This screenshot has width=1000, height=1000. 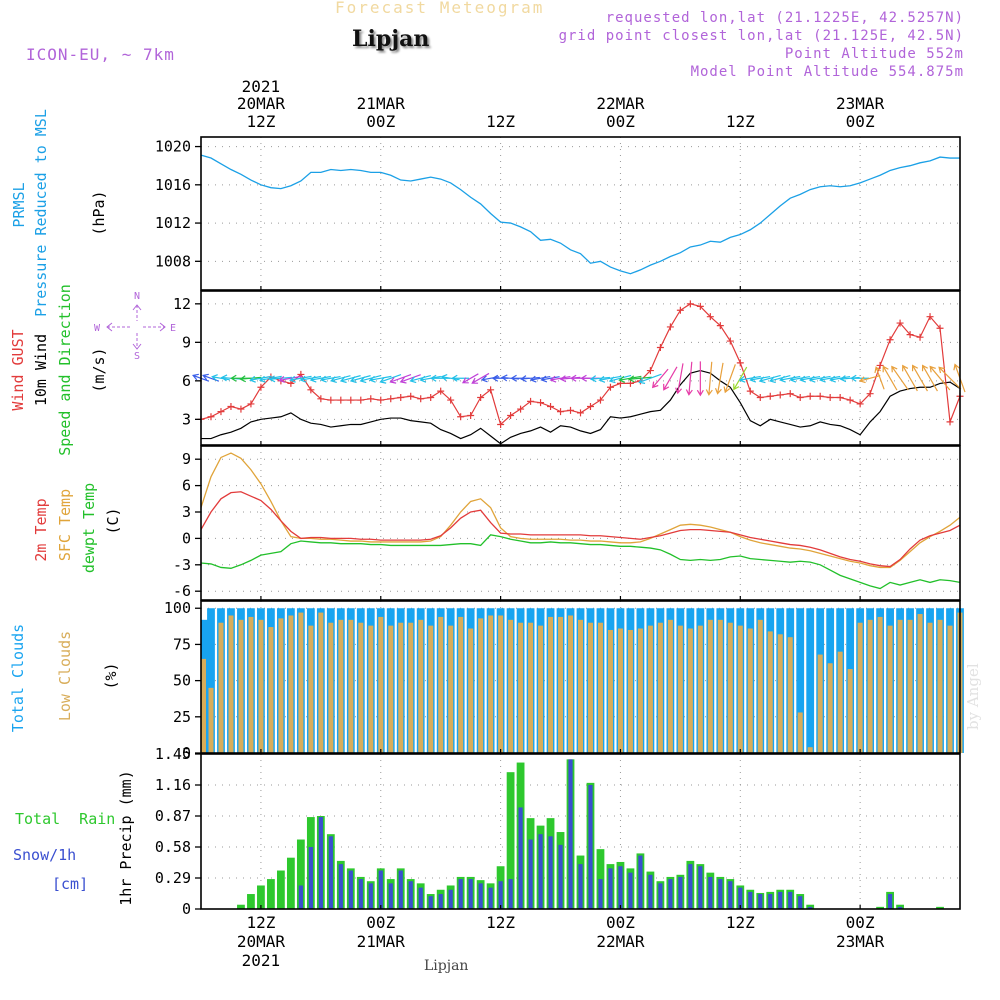 What do you see at coordinates (380, 922) in the screenshot?
I see `bottom-label-hour: 00Z` at bounding box center [380, 922].